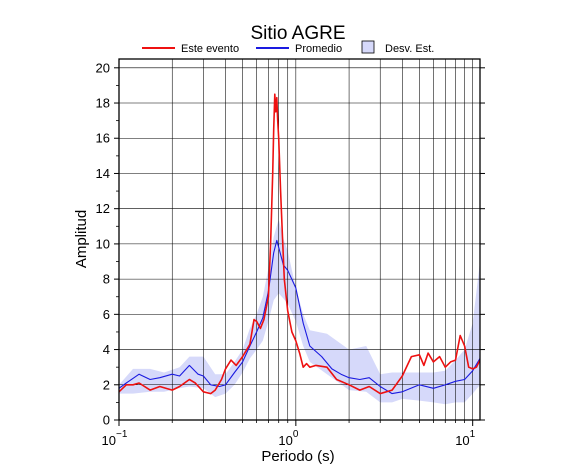 The height and width of the screenshot is (475, 586). What do you see at coordinates (473, 434) in the screenshot?
I see `x-tick-label-exponent: 1` at bounding box center [473, 434].